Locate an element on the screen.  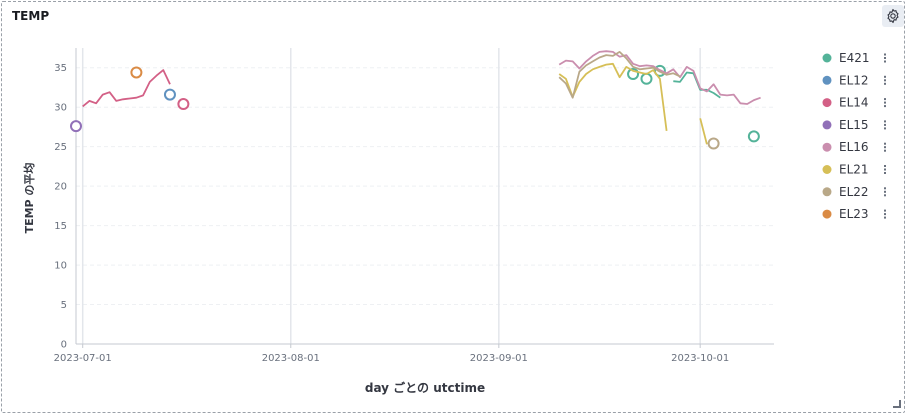
y-tick-label: 25 is located at coordinates (60, 147).